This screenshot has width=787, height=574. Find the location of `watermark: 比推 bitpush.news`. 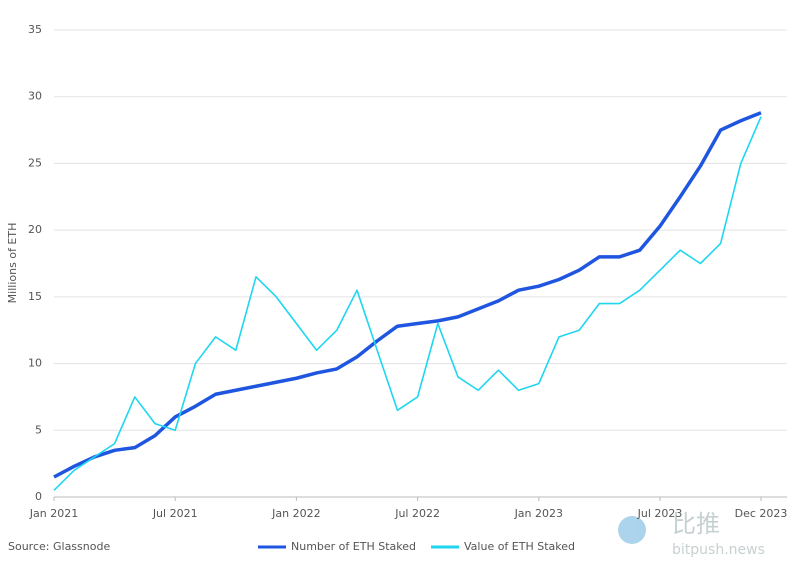

watermark: 比推 bitpush.news is located at coordinates (691, 534).